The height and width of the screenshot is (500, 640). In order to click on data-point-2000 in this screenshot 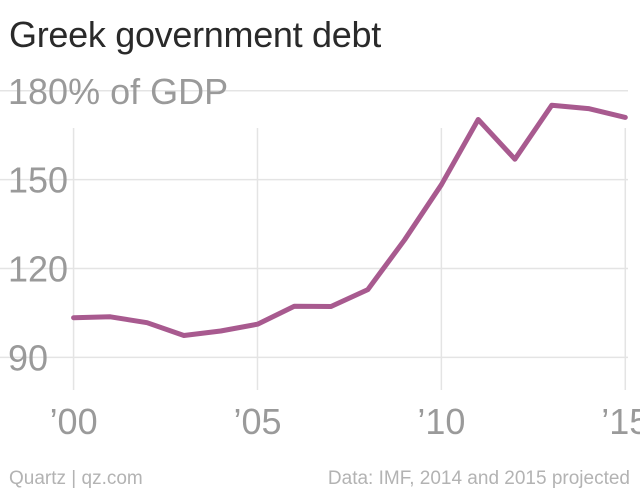, I will do `click(73, 317)`.